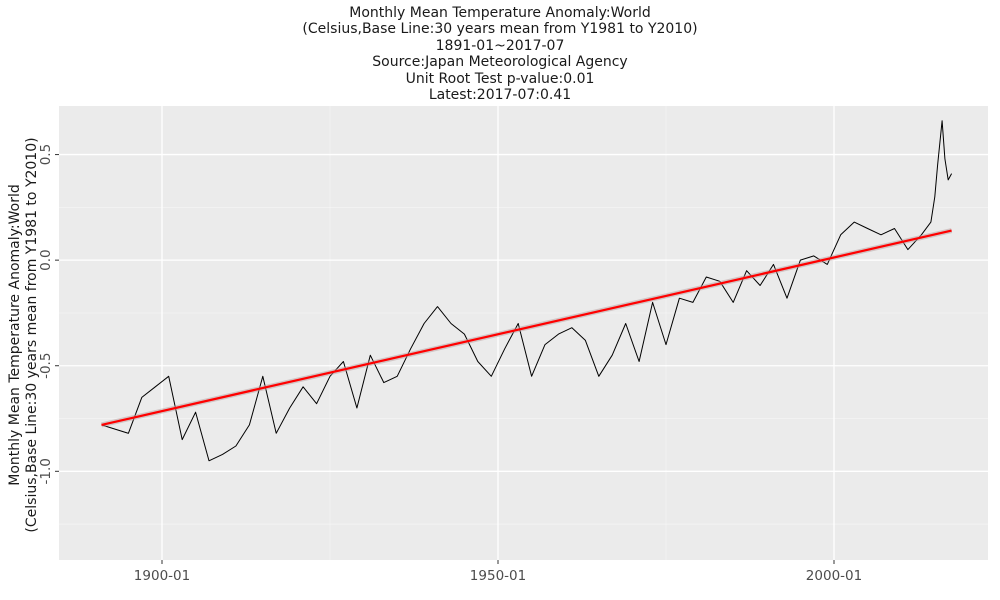 The image size is (1000, 600). Describe the element at coordinates (834, 576) in the screenshot. I see `x-tick-label: 2000-01` at that location.